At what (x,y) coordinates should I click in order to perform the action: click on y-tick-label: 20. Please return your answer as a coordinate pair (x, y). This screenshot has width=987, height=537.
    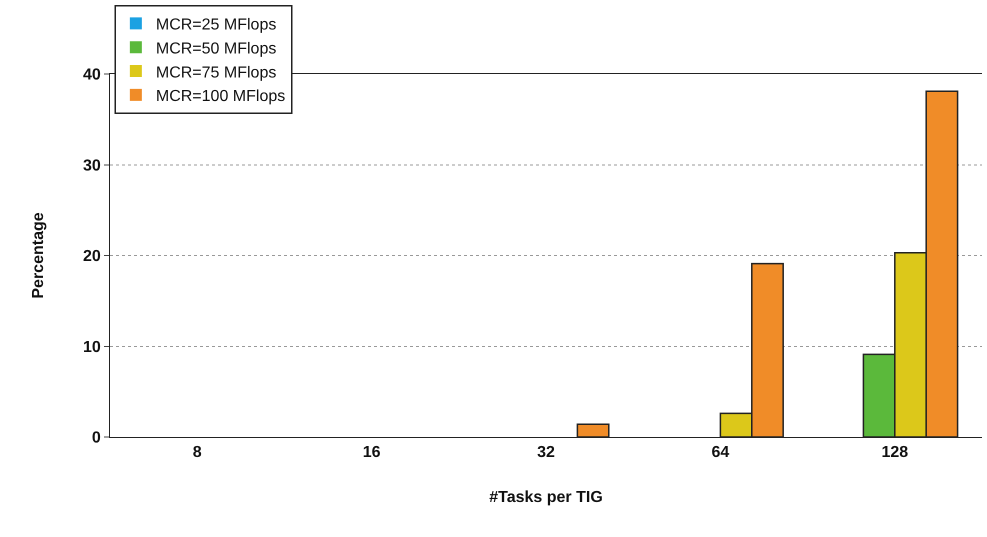
    Looking at the image, I should click on (92, 257).